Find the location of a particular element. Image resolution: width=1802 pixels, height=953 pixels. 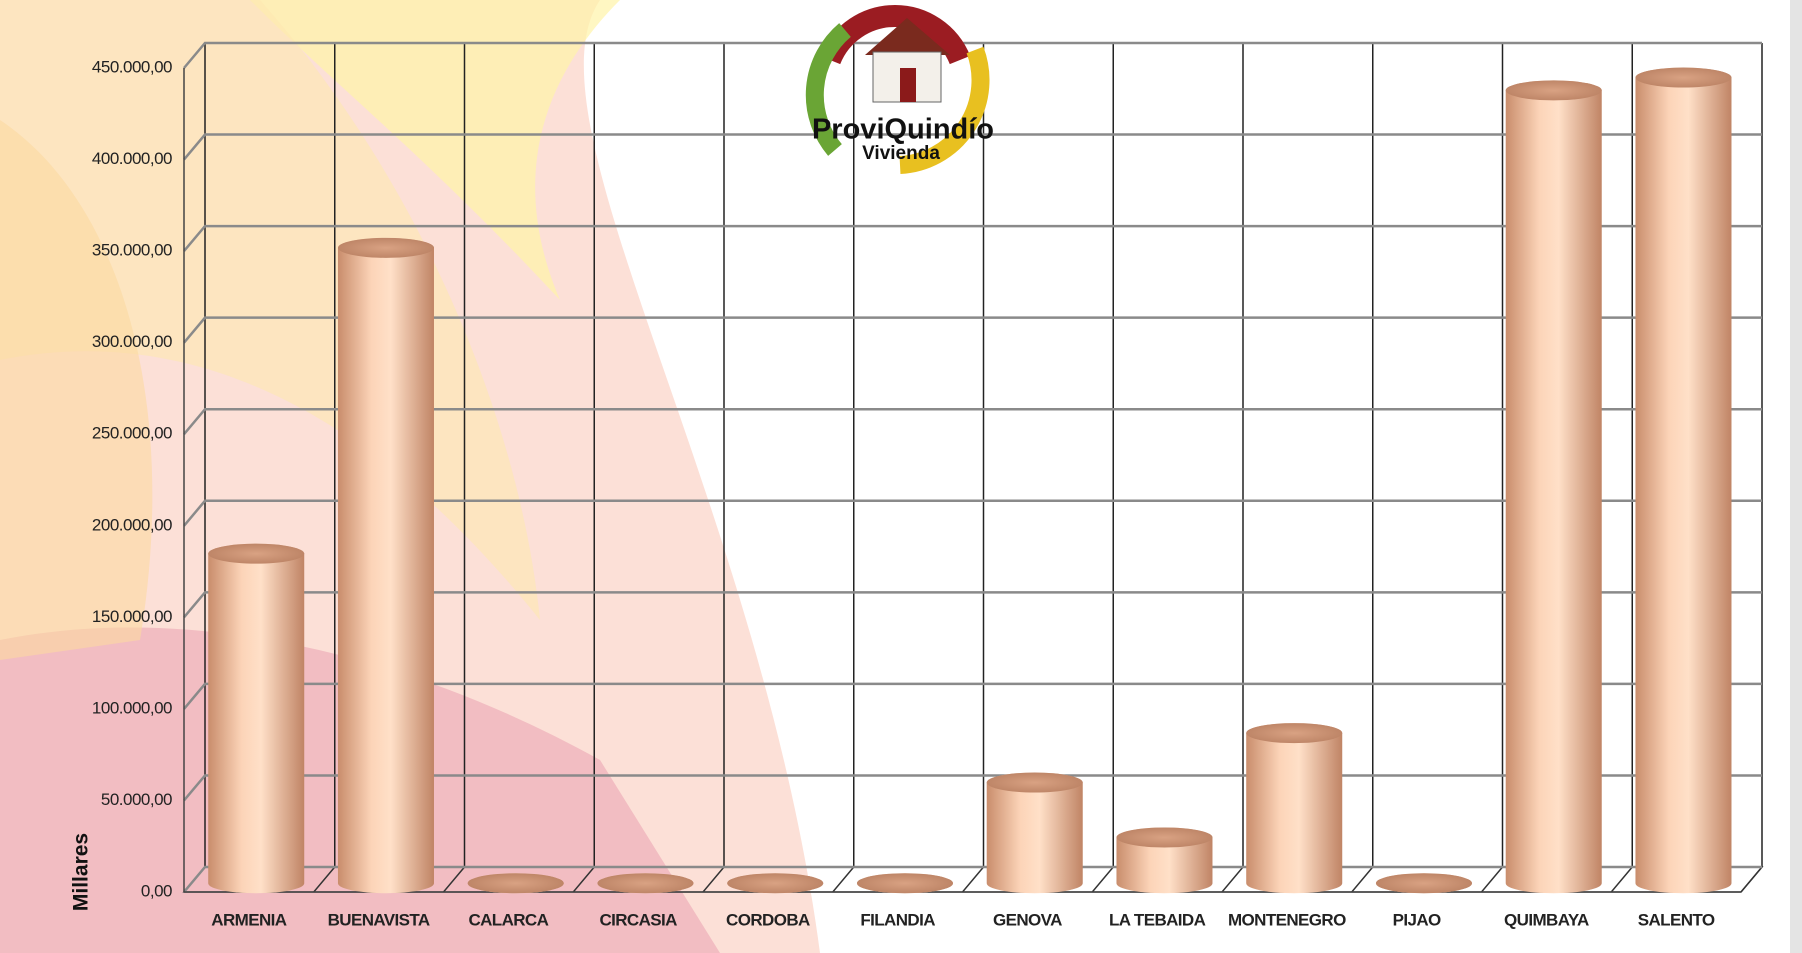

y-tick-label: 150.000,00 is located at coordinates (132, 616).